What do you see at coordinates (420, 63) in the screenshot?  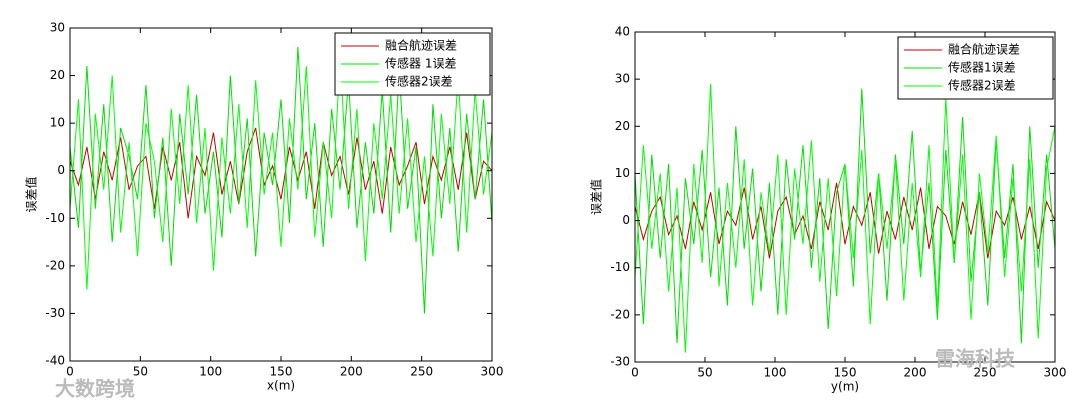 I see `legend-label: 传感器 1误差` at bounding box center [420, 63].